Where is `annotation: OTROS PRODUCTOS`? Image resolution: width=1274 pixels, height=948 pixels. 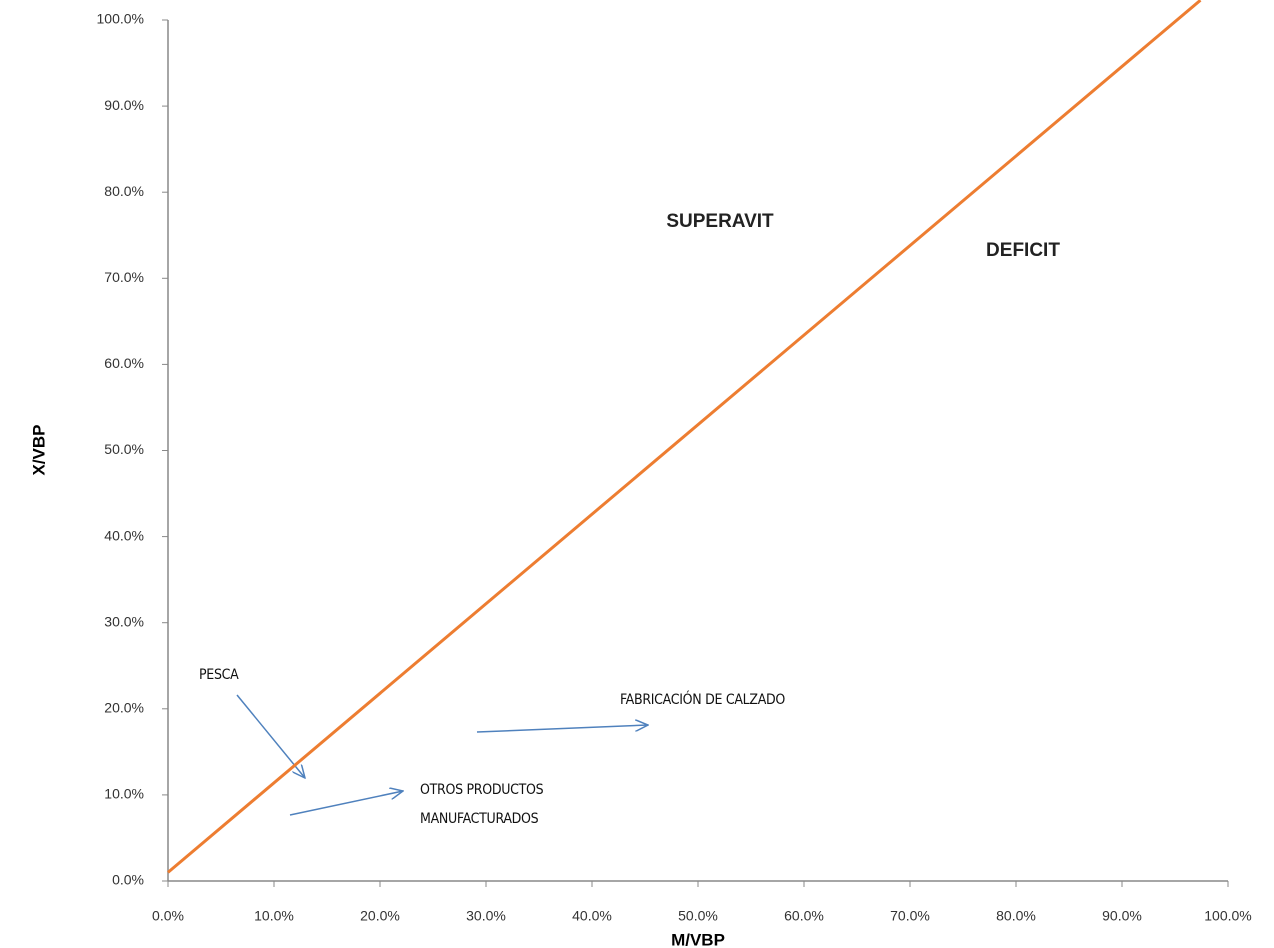
annotation: OTROS PRODUCTOS is located at coordinates (482, 790).